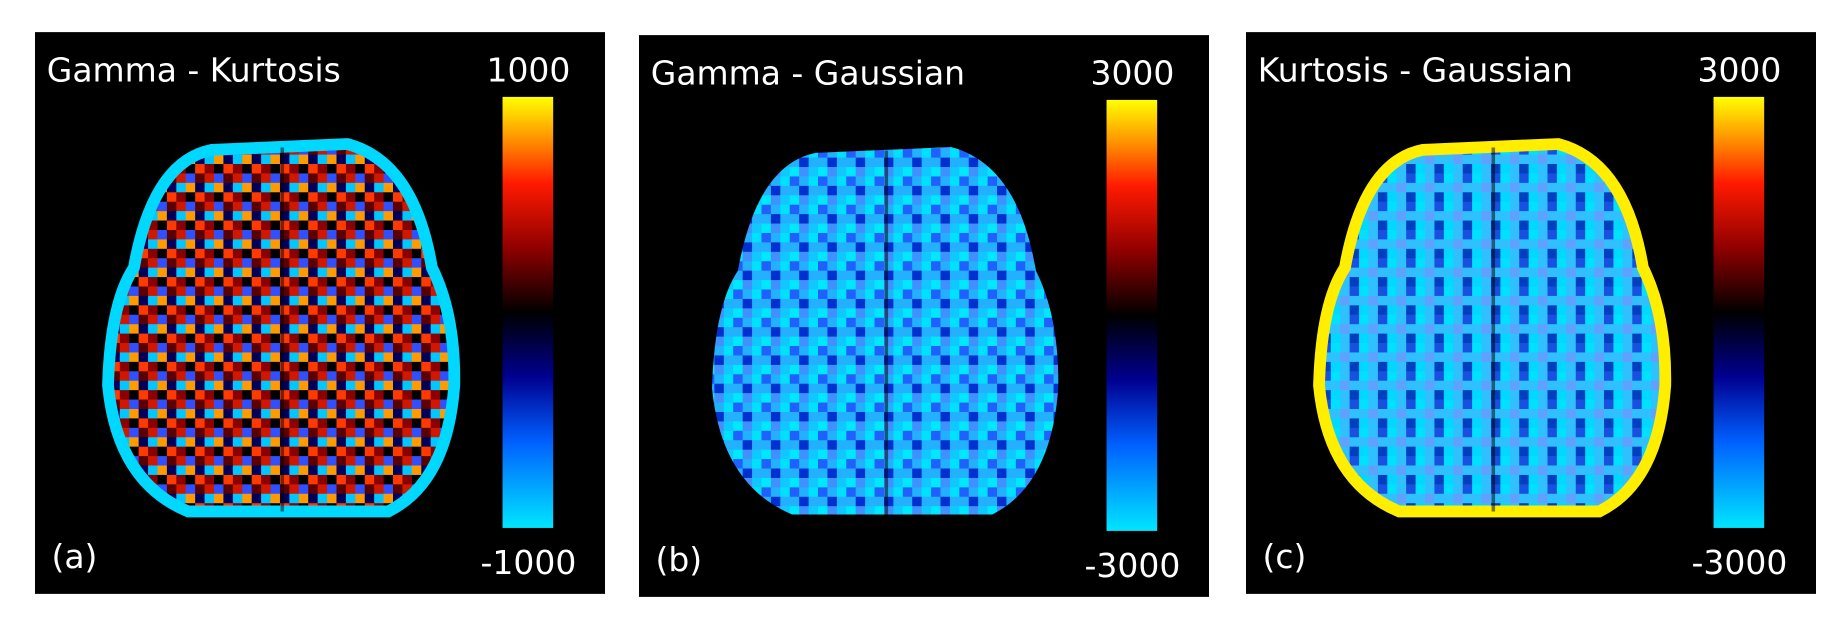 The height and width of the screenshot is (620, 1848). I want to click on colorbar-min-label: -1000, so click(529, 562).